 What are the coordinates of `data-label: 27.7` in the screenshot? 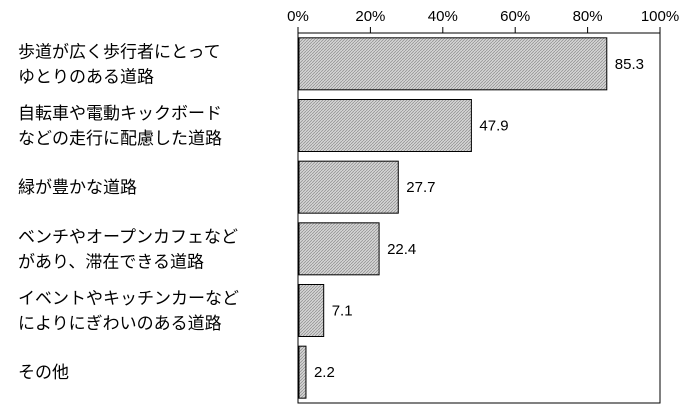 It's located at (420, 187).